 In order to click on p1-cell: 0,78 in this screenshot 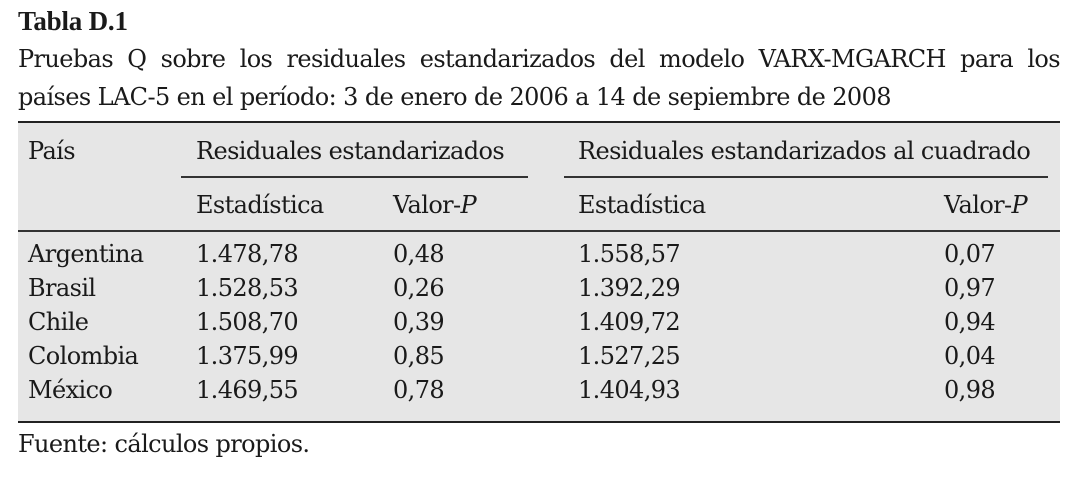, I will do `click(419, 390)`.